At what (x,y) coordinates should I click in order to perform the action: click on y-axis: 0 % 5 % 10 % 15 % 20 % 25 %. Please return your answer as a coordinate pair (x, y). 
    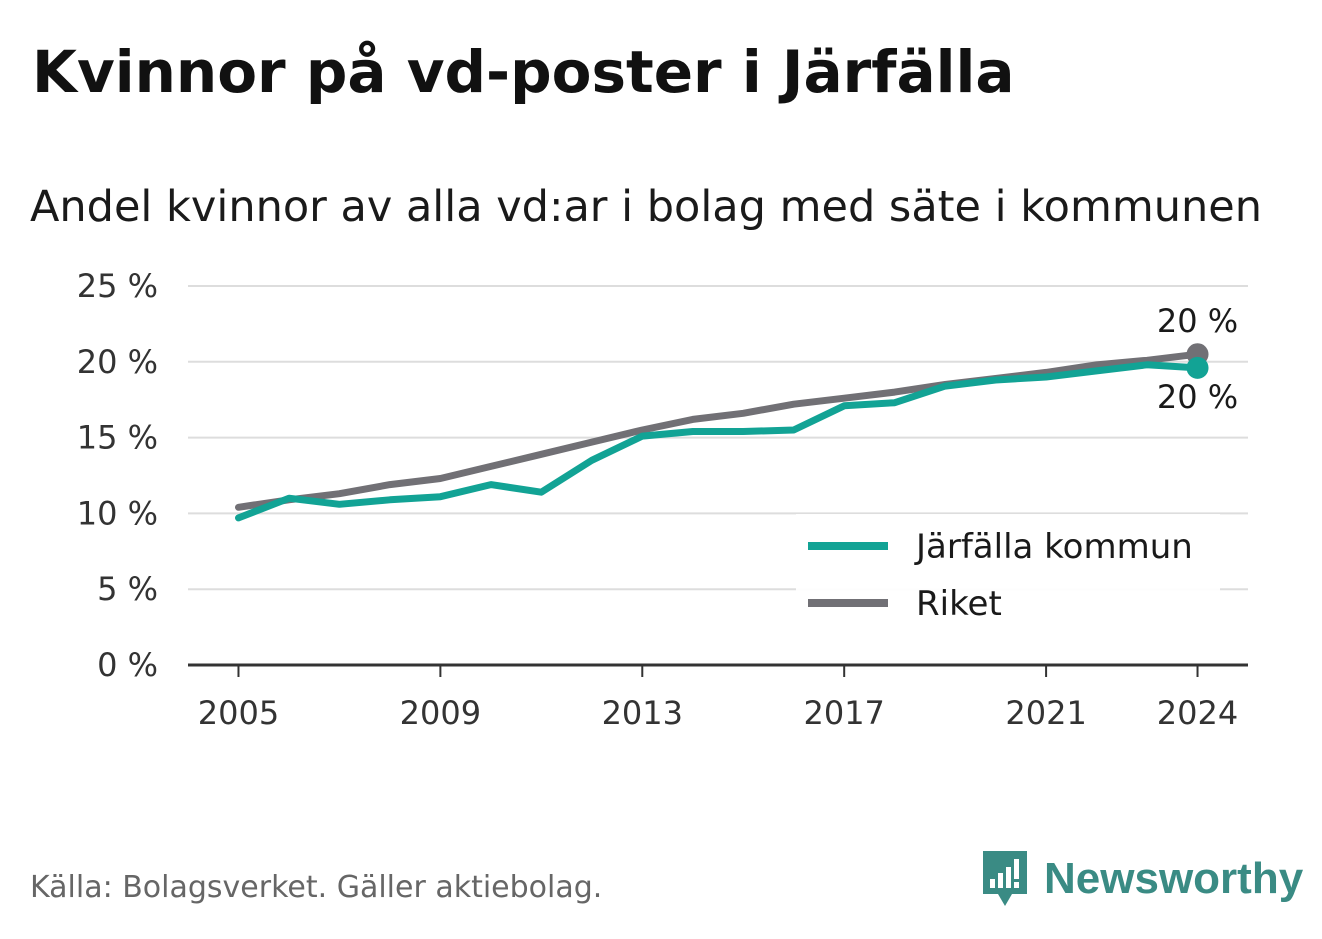
    Looking at the image, I should click on (117, 475).